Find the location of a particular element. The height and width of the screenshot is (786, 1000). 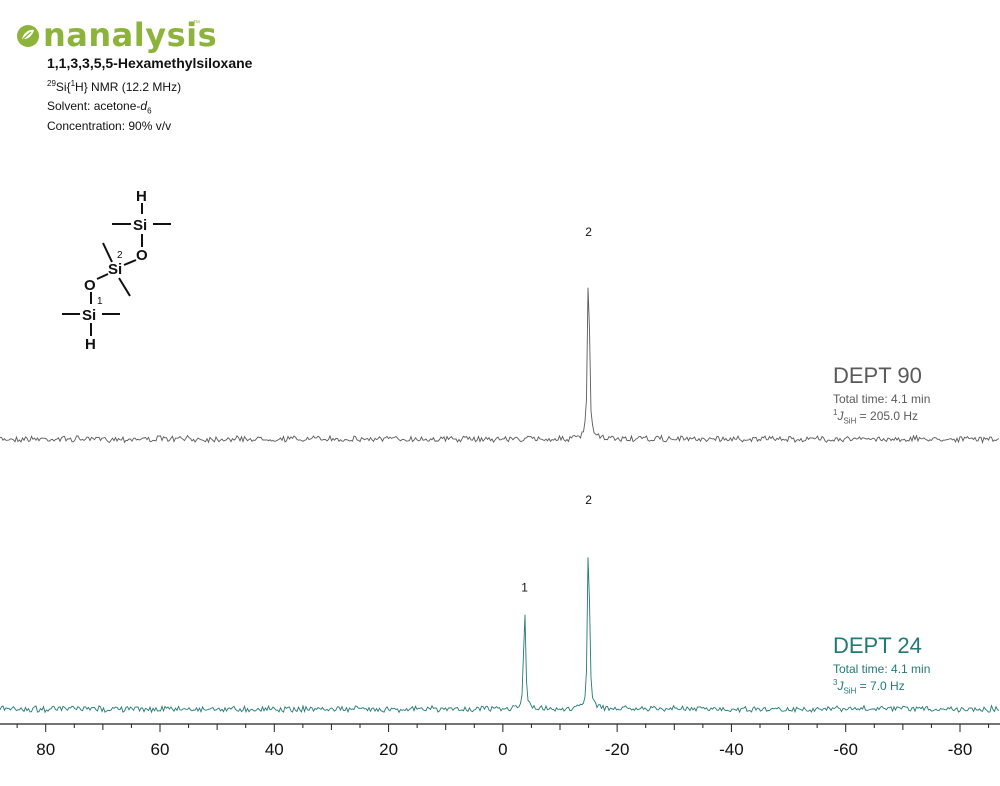

dept-24-coupling: 3JSiH = 7.0 Hz is located at coordinates (869, 687).